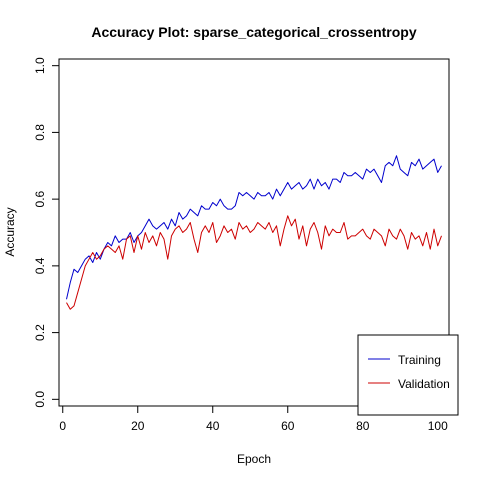 This screenshot has width=480, height=480. Describe the element at coordinates (138, 426) in the screenshot. I see `x-tick-label: 20` at that location.